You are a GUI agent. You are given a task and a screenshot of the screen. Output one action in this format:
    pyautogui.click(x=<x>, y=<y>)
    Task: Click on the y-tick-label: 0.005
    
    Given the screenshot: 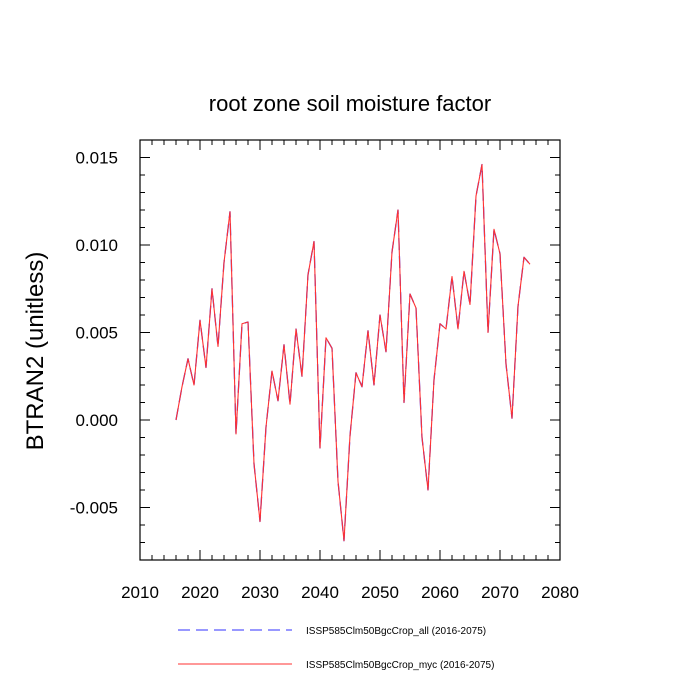 What is the action you would take?
    pyautogui.click(x=96, y=333)
    